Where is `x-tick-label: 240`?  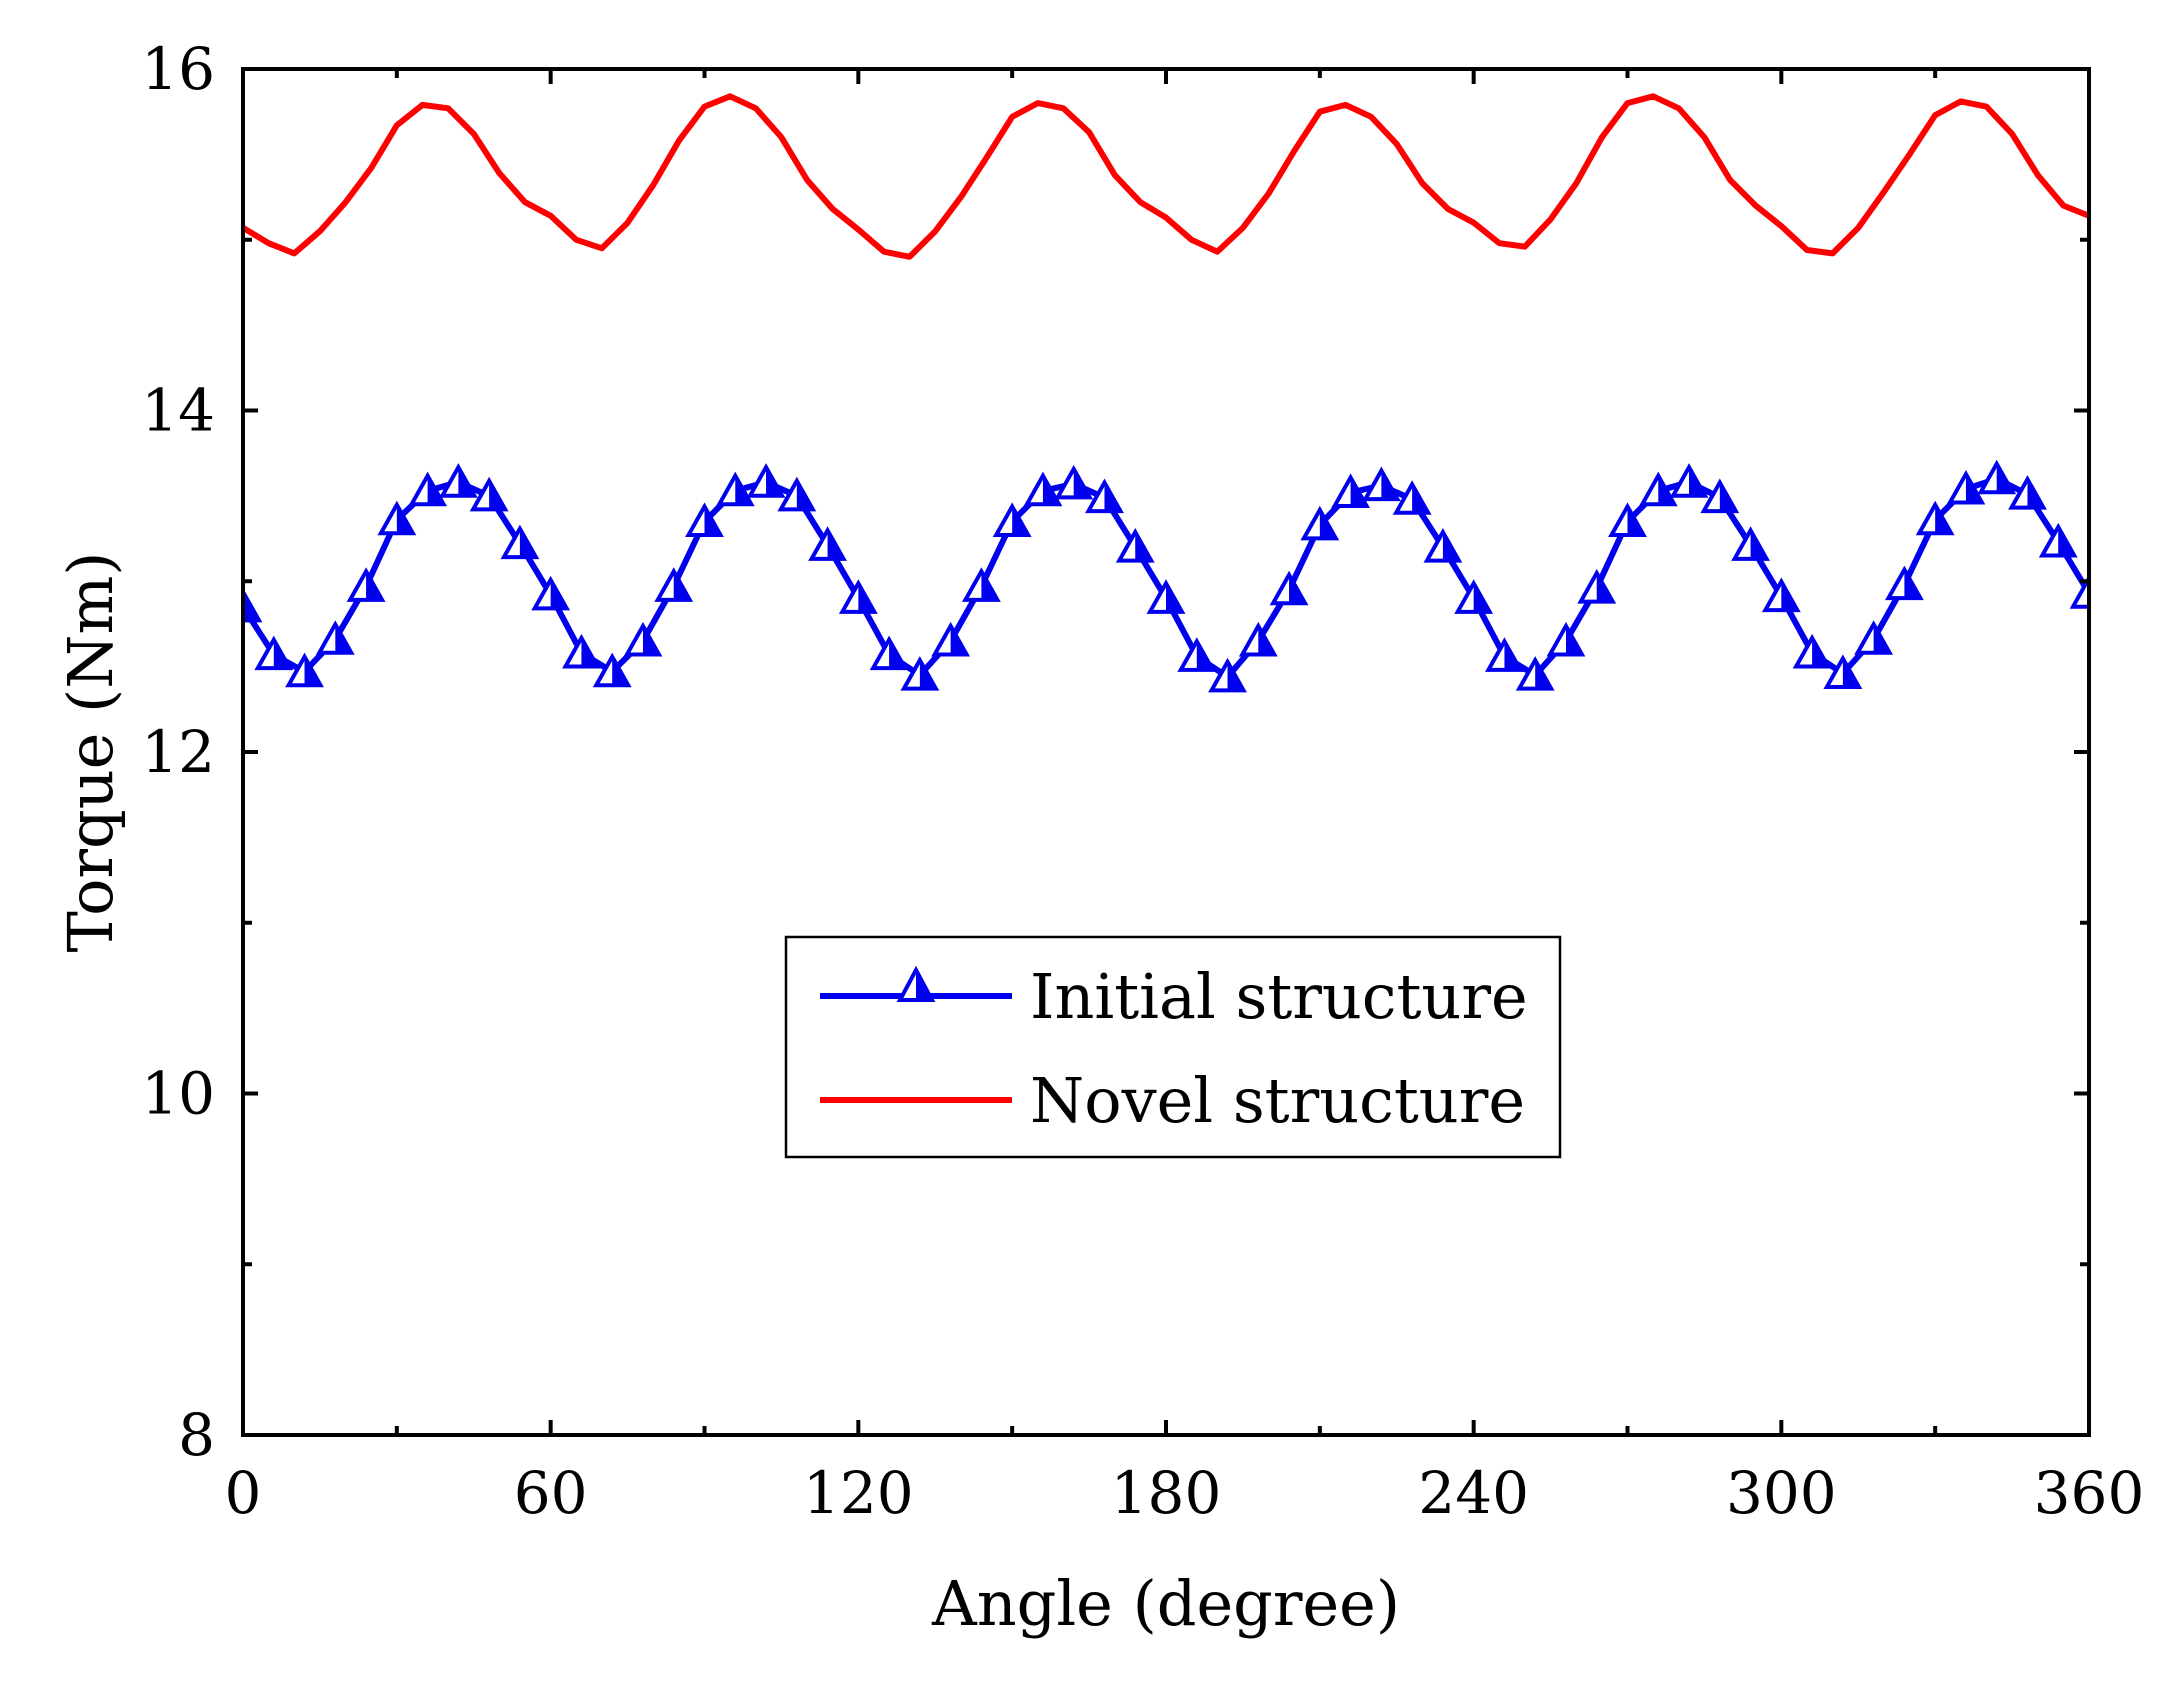
x-tick-label: 240 is located at coordinates (1473, 1493).